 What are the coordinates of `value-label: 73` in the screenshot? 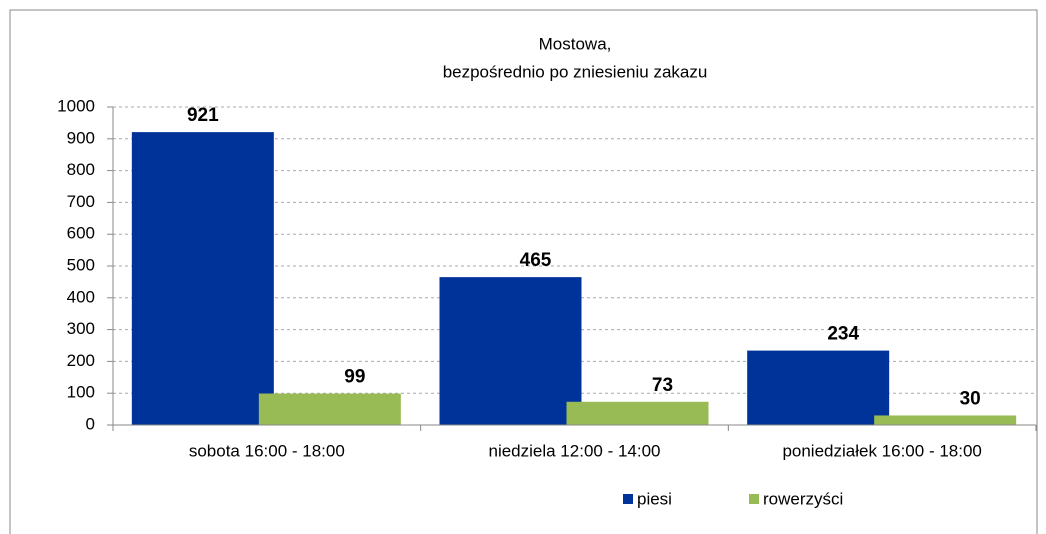 It's located at (662, 385).